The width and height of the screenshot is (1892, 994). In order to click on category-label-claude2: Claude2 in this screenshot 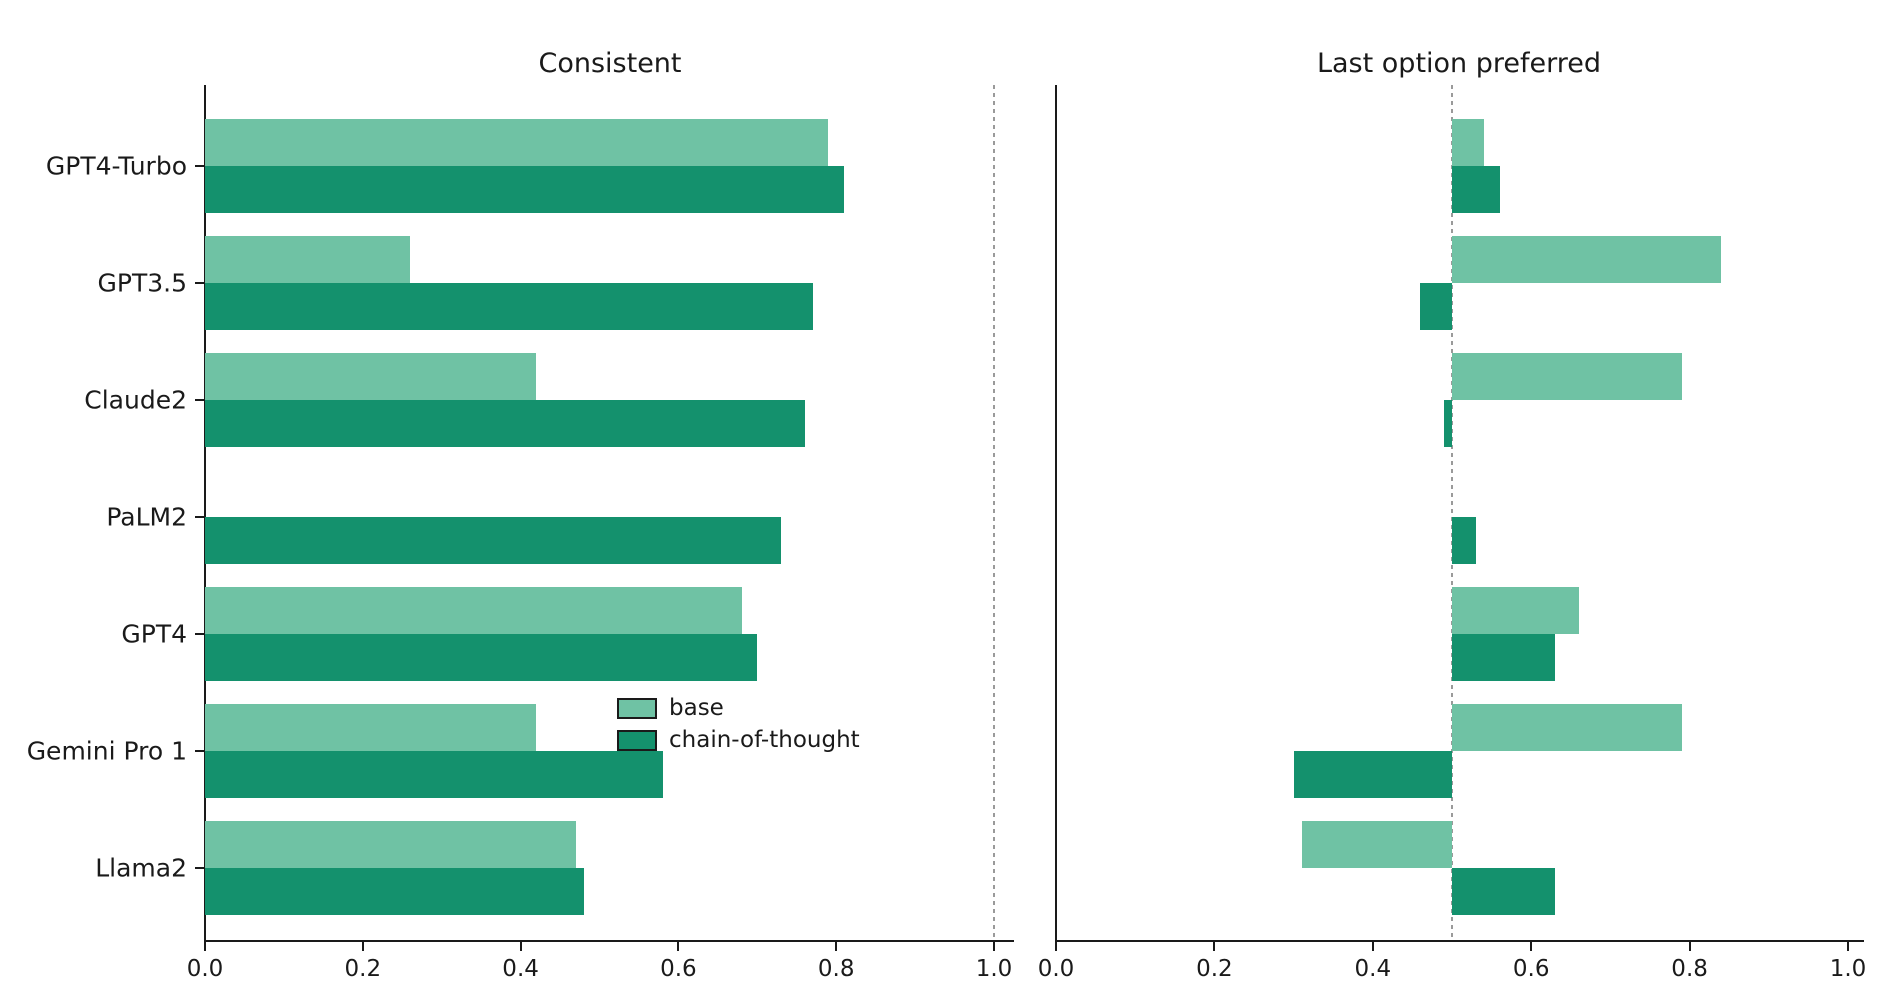, I will do `click(135, 400)`.